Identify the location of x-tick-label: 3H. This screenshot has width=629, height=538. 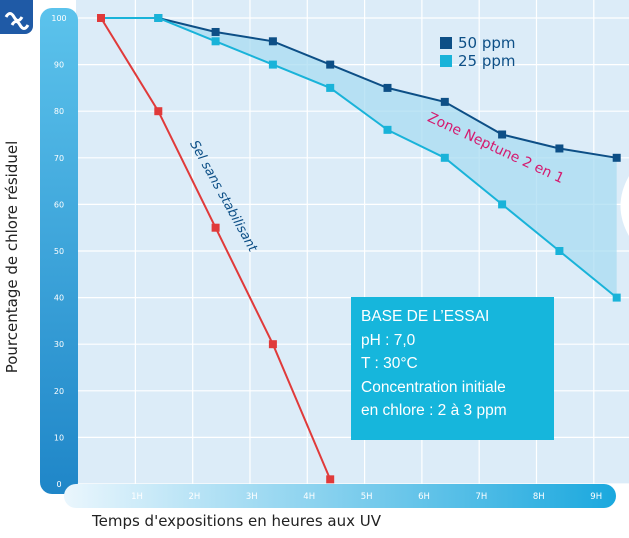
(252, 497).